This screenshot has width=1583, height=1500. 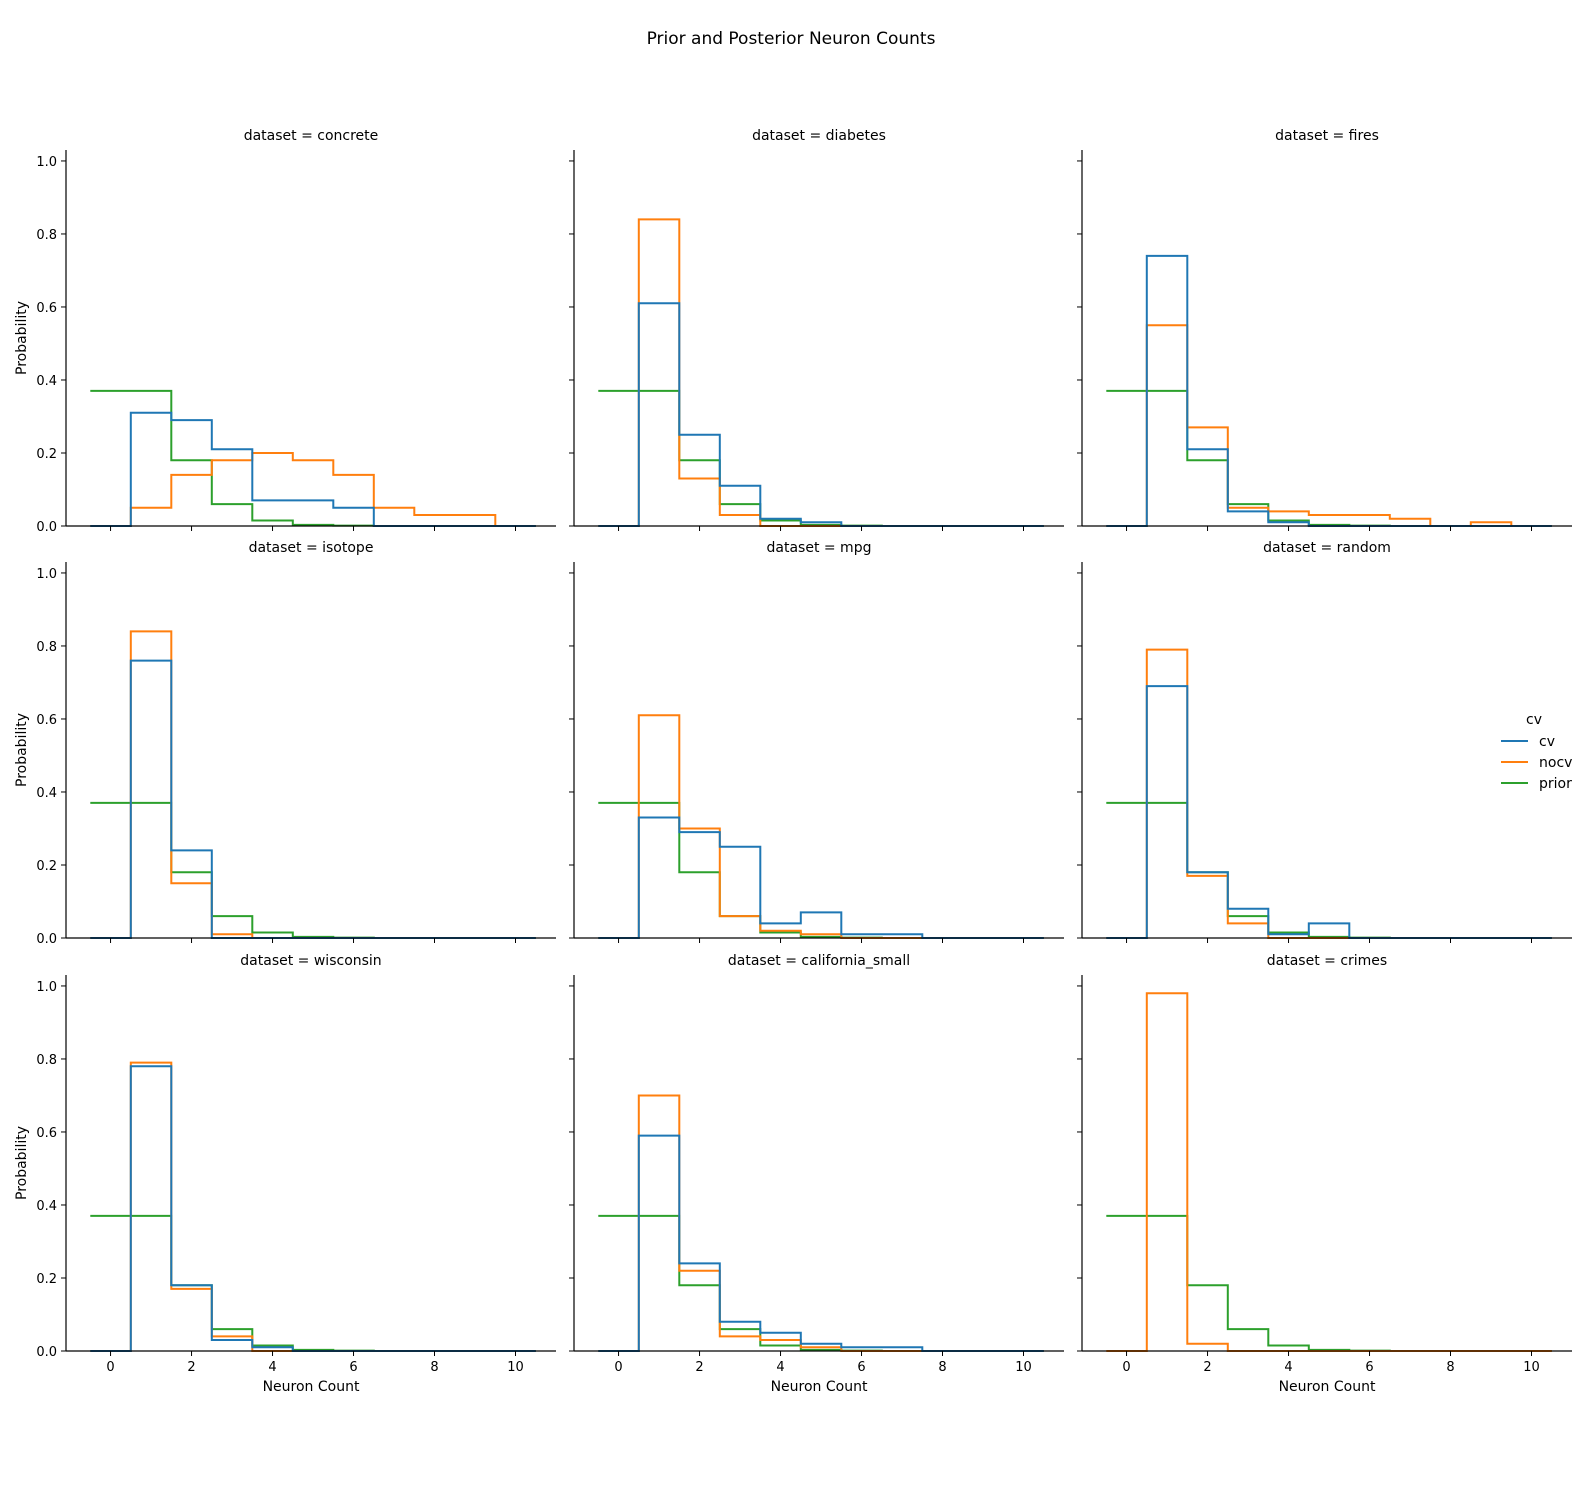 I want to click on panel-crimes: dataset = crimes 0 2 4 6 8 10 Neuron Count, so click(x=1324, y=1174).